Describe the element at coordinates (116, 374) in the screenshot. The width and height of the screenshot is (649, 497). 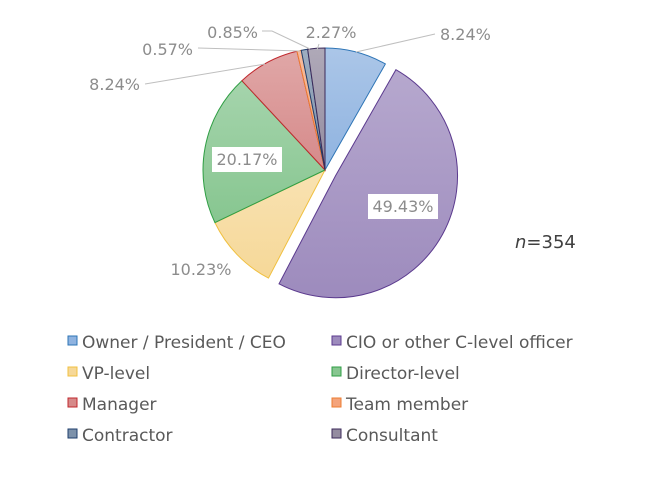
I see `legend-label: VP-level` at that location.